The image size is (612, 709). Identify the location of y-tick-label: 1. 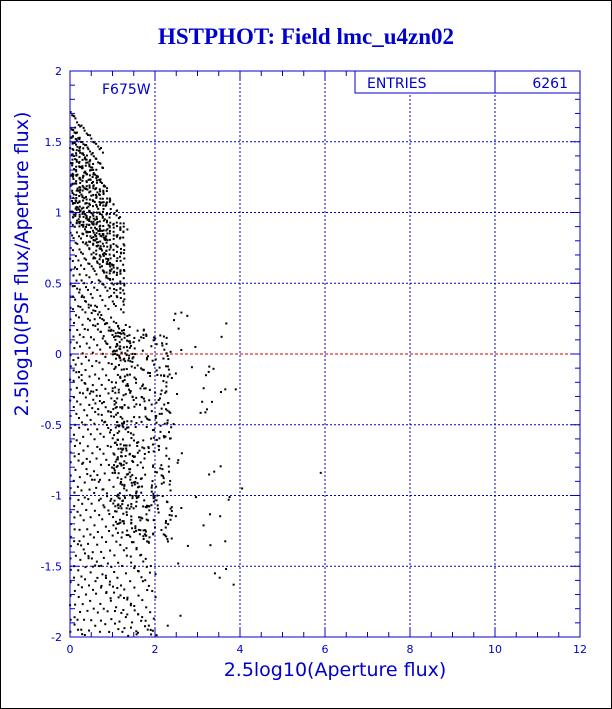
(58, 213).